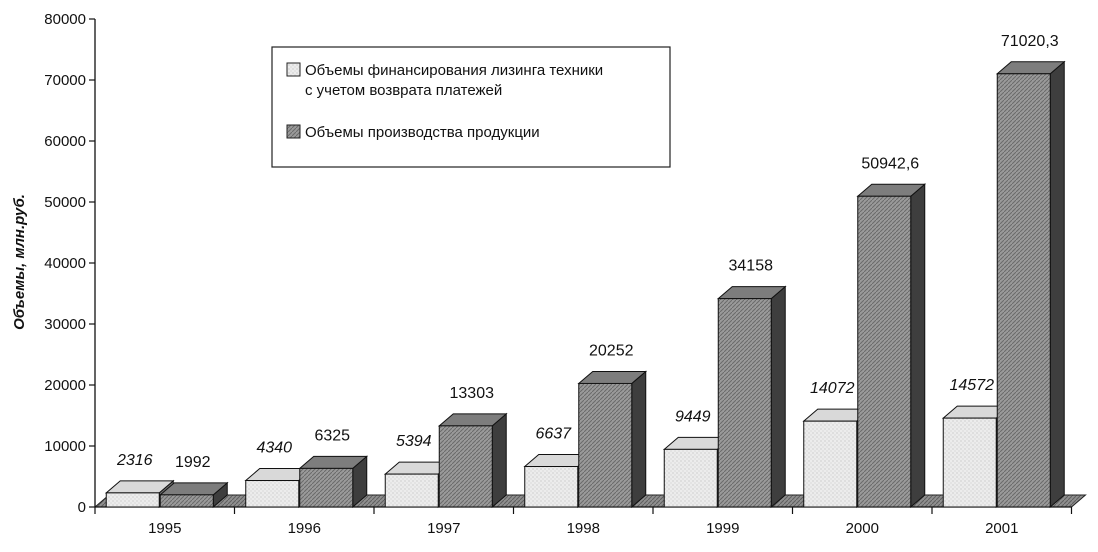 The width and height of the screenshot is (1098, 552). What do you see at coordinates (722, 528) in the screenshot?
I see `x-tick-label: 1999` at bounding box center [722, 528].